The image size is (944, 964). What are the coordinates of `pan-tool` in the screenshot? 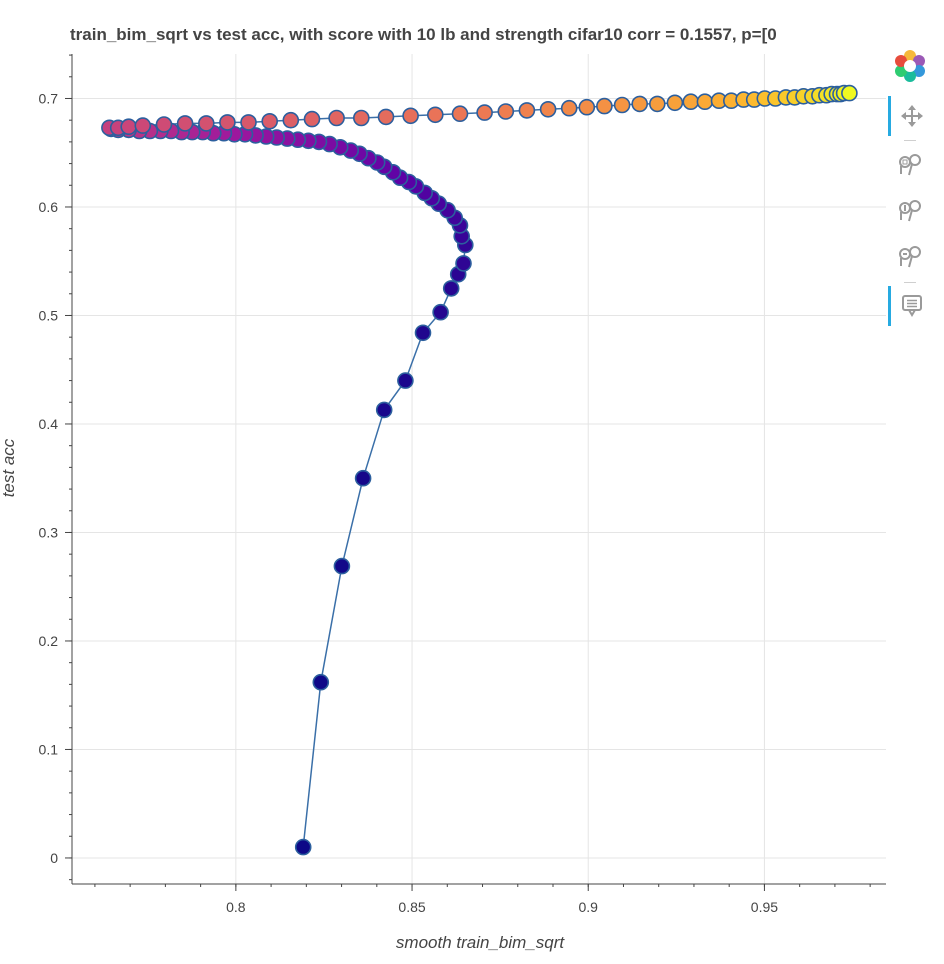 It's located at (910, 116).